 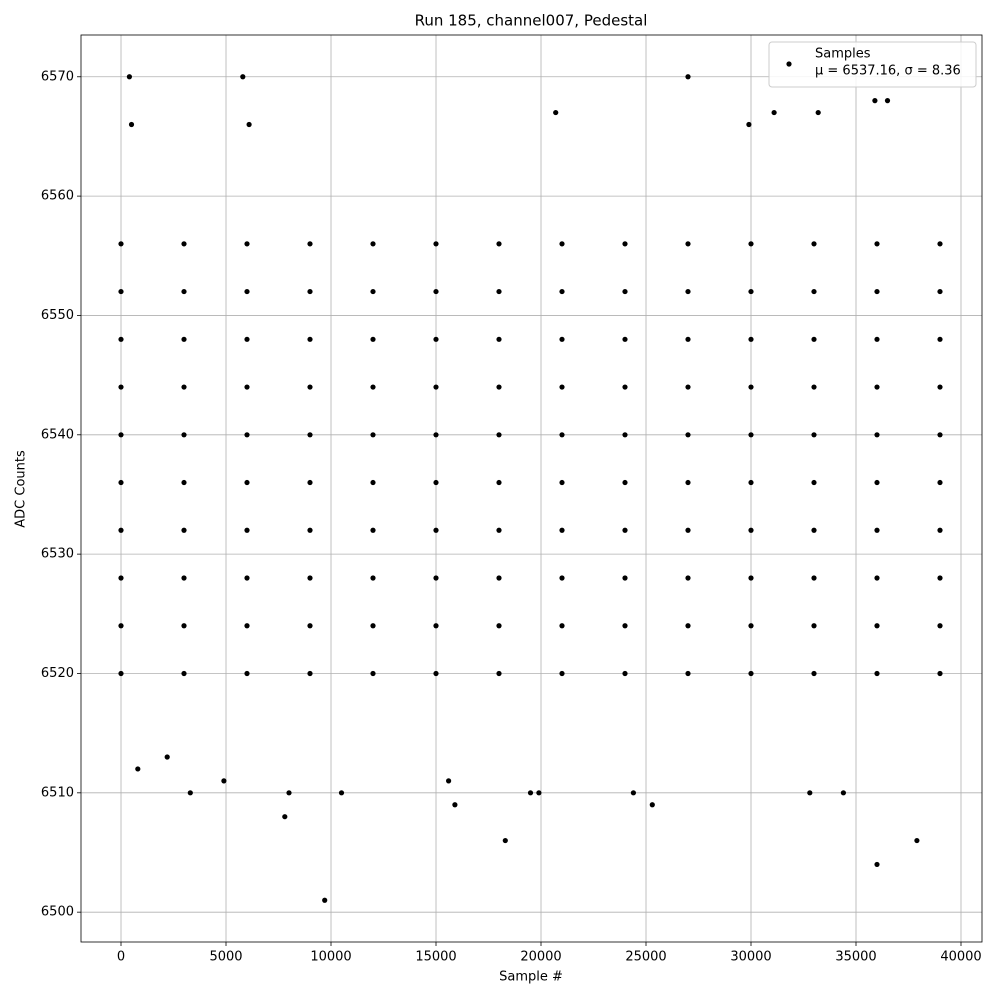 I want to click on y-tick-label: 6530, so click(x=57, y=554).